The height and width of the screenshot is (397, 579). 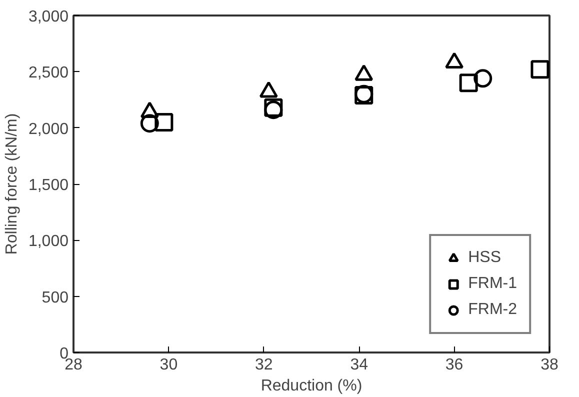 What do you see at coordinates (359, 365) in the screenshot?
I see `x-tick-label: 34` at bounding box center [359, 365].